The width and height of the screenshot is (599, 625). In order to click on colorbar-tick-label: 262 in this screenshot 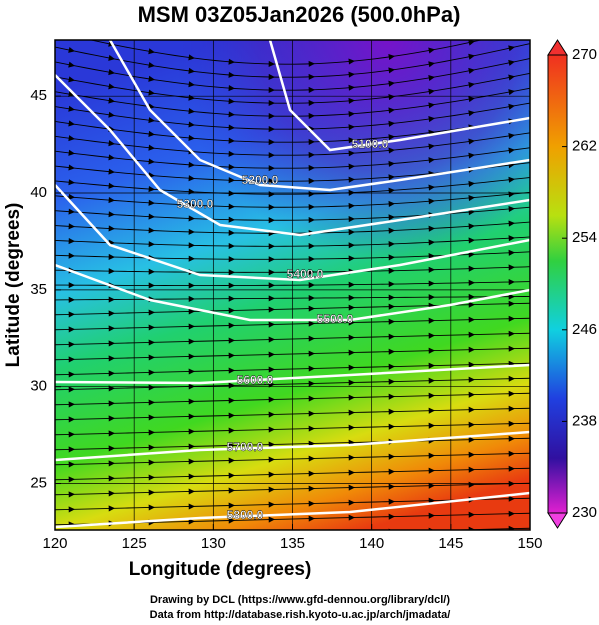, I will do `click(584, 146)`.